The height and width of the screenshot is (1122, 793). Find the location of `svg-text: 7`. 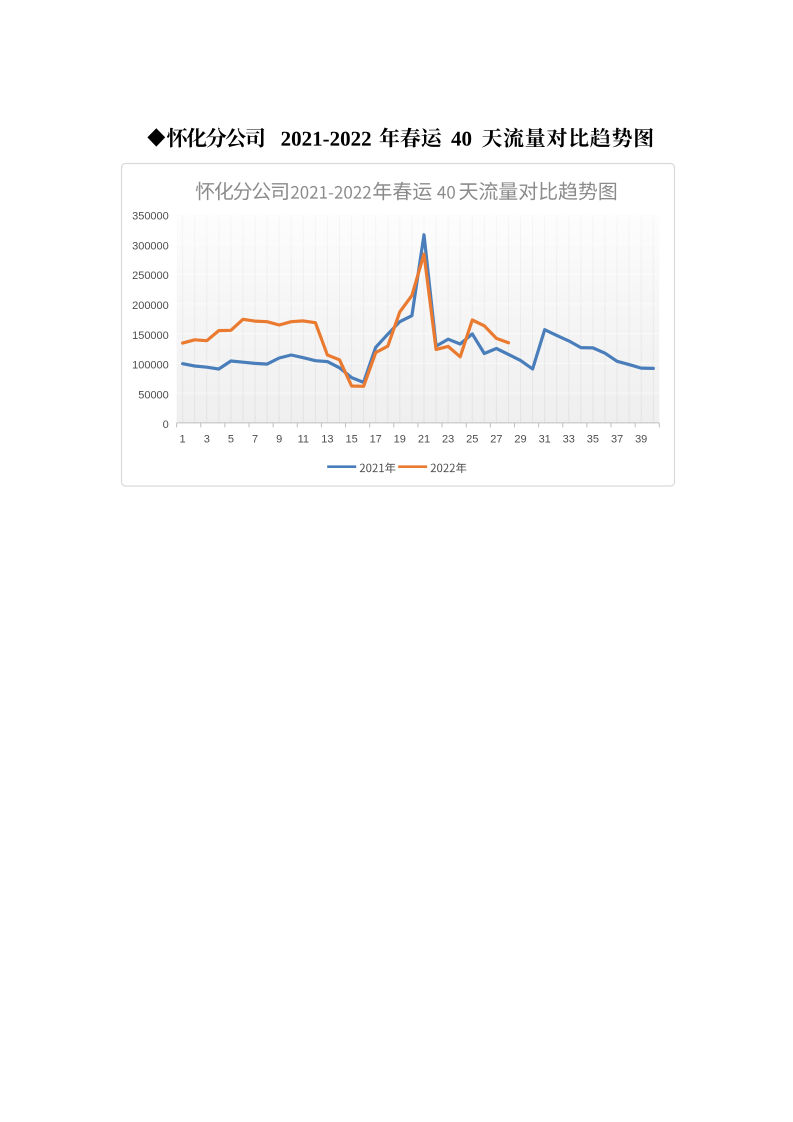

svg-text: 7 is located at coordinates (255, 440).